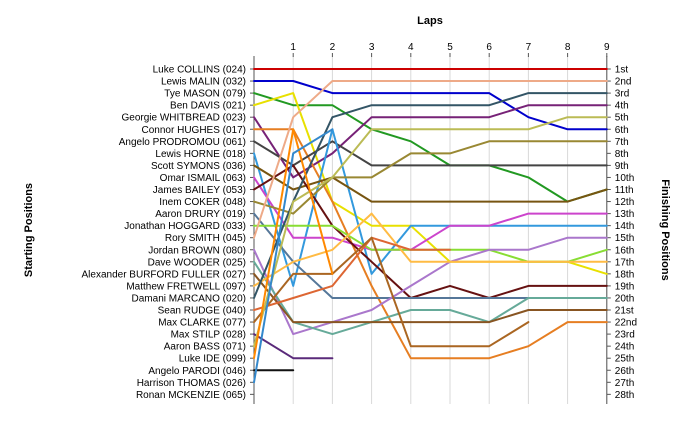 The width and height of the screenshot is (700, 425). I want to click on finish-position-label: 20th, so click(624, 298).